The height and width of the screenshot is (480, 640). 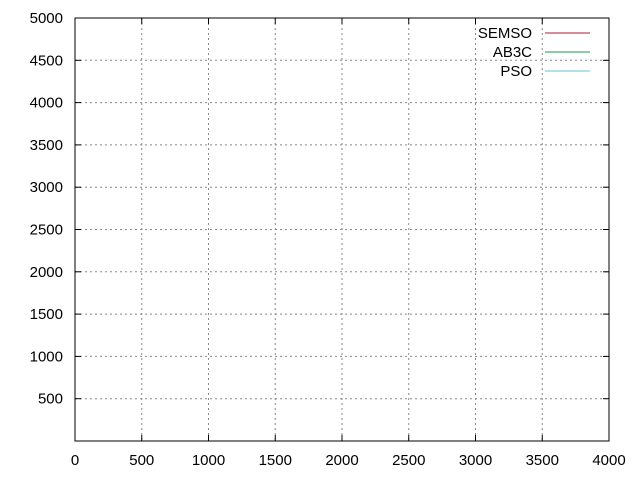 I want to click on y-tick-label: 1000, so click(x=46, y=356).